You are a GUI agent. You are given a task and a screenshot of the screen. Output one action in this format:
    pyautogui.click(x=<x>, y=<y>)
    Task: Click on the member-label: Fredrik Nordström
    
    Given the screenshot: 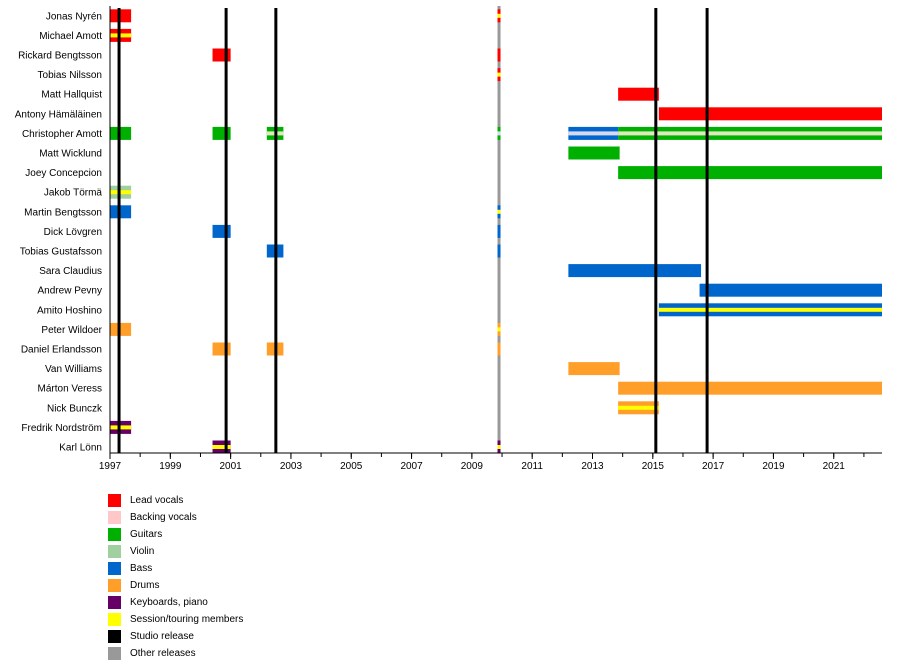 What is the action you would take?
    pyautogui.click(x=61, y=428)
    